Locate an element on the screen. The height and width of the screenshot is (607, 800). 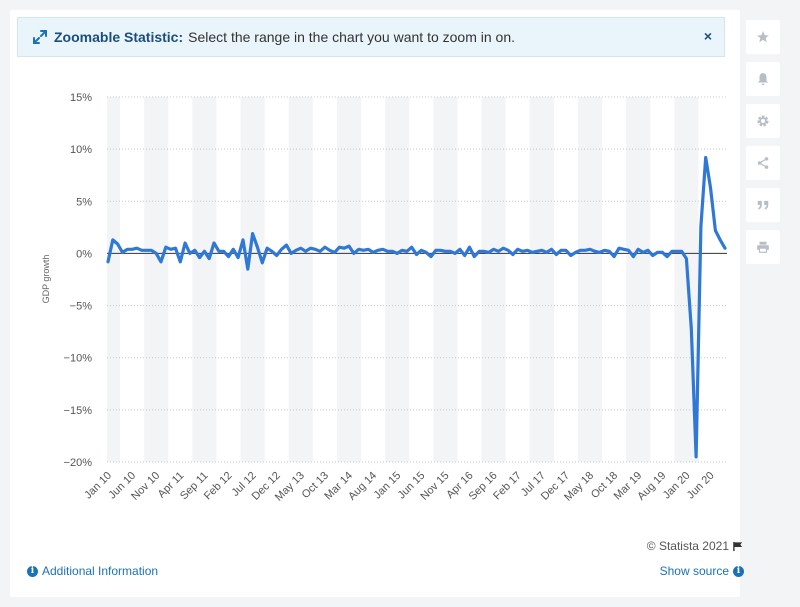
settings-button is located at coordinates (763, 121).